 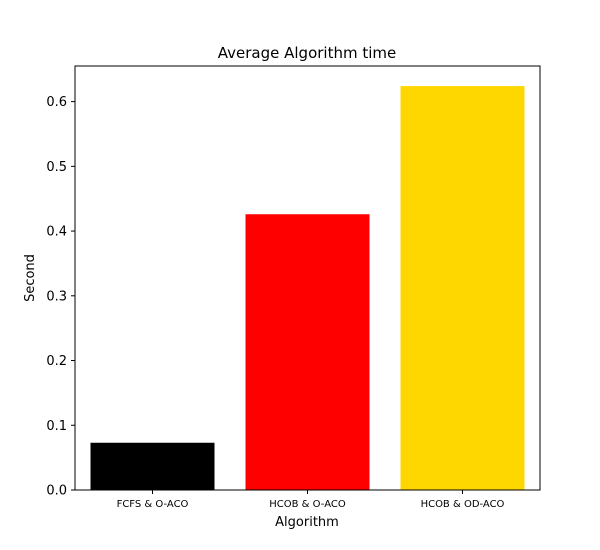 I want to click on y-tick-label: 0.4, so click(x=56, y=232).